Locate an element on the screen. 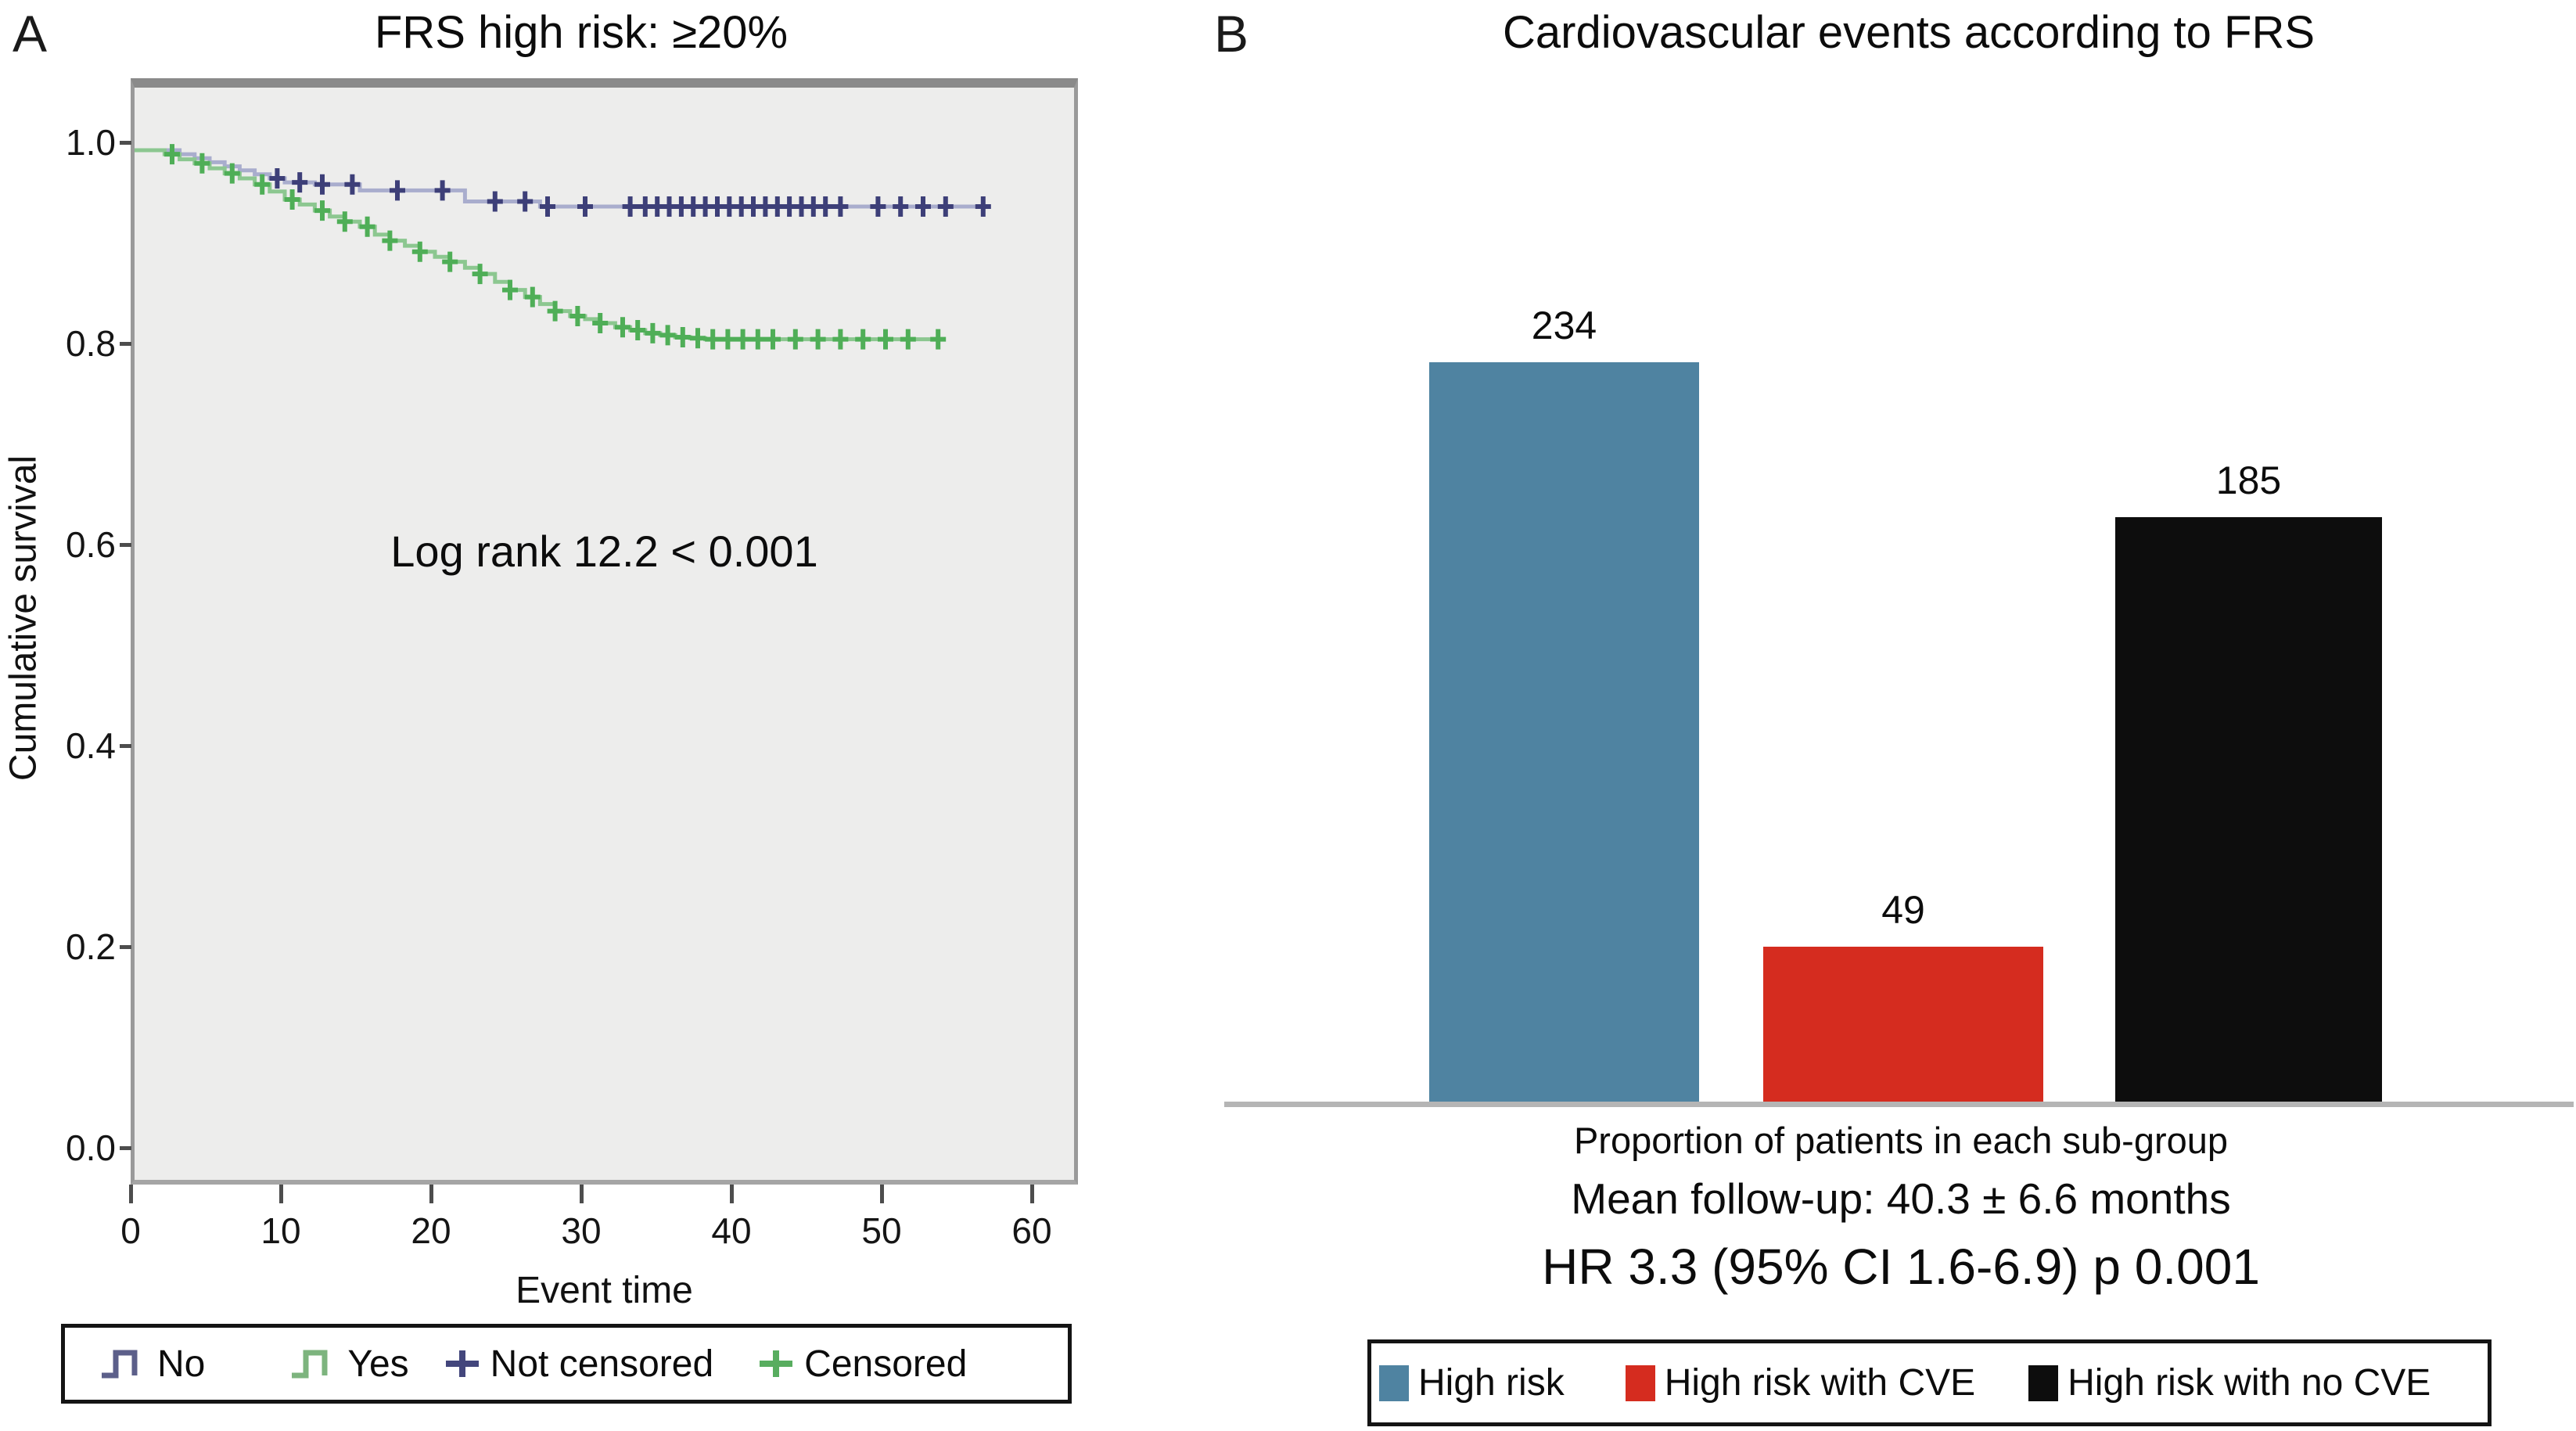  km-curve-yes is located at coordinates (540, 245).